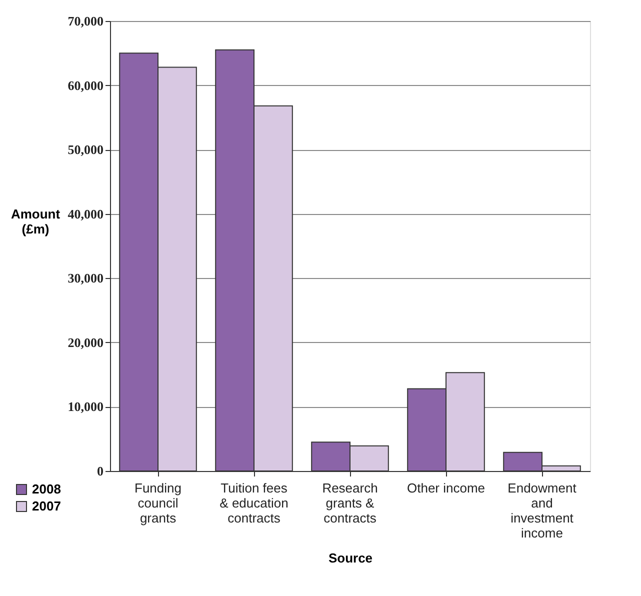 The width and height of the screenshot is (641, 596). What do you see at coordinates (46, 489) in the screenshot?
I see `legend-label: 2008` at bounding box center [46, 489].